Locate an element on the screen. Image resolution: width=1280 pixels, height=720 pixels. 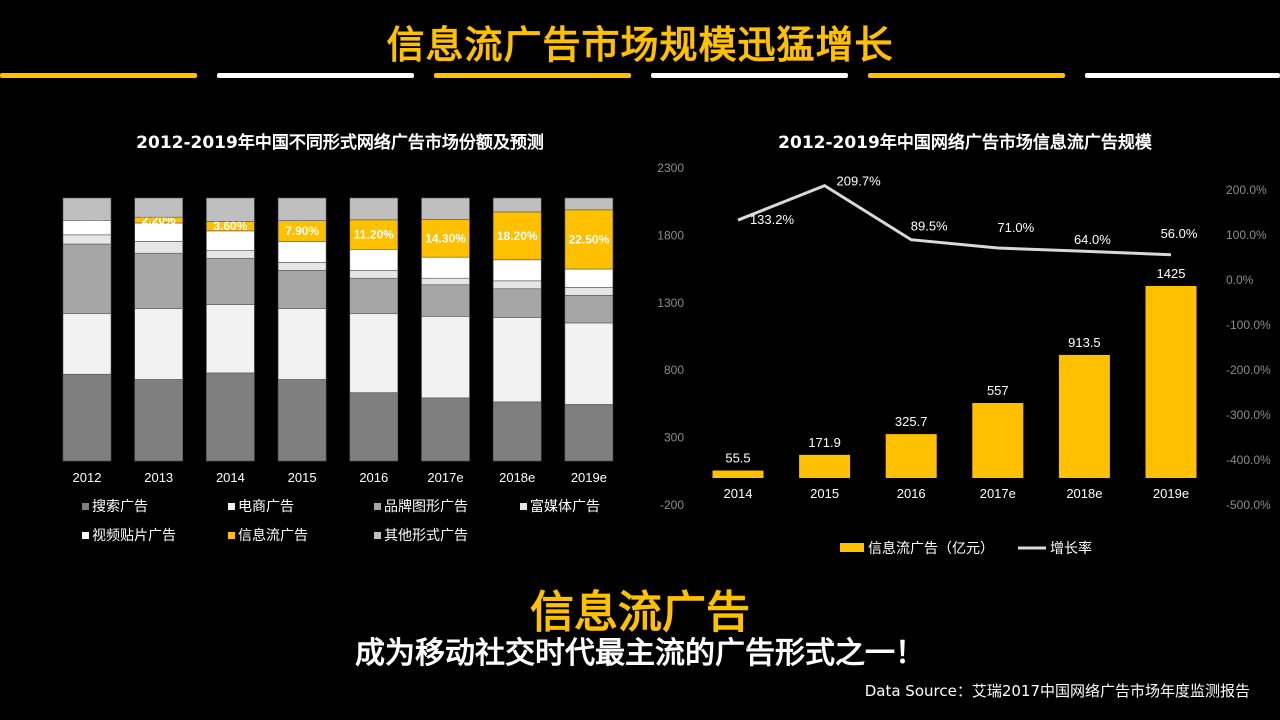
bar-value-label: 557 is located at coordinates (998, 390).